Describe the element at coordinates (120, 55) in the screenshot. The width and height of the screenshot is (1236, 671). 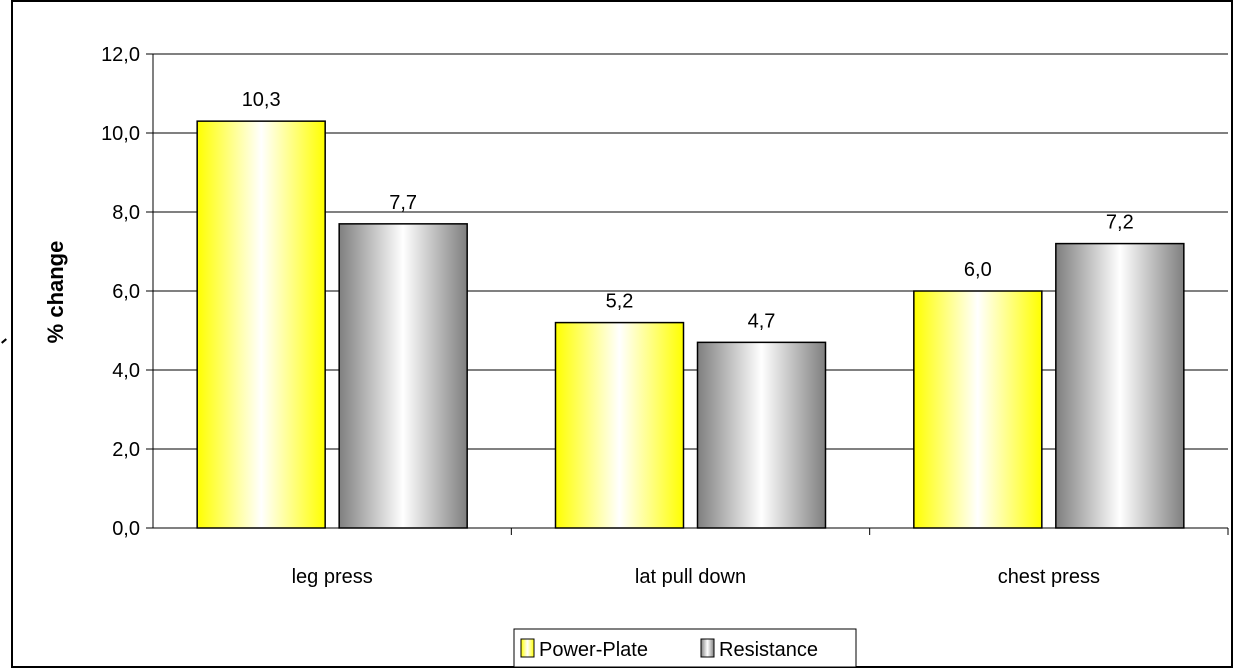
I see `y-tick-label: 12,0` at that location.